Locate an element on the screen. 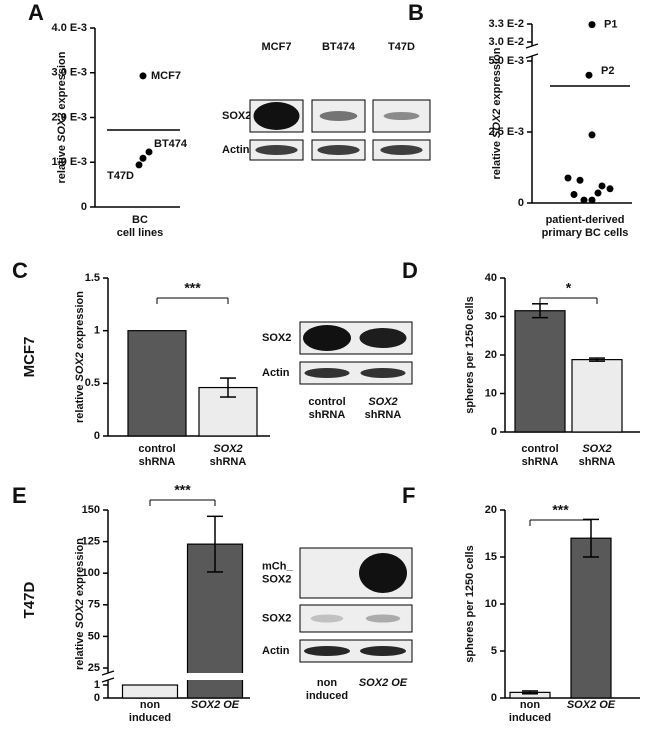 This screenshot has height=731, width=650. y-axis-label: spheres per 1250 cells is located at coordinates (470, 603).